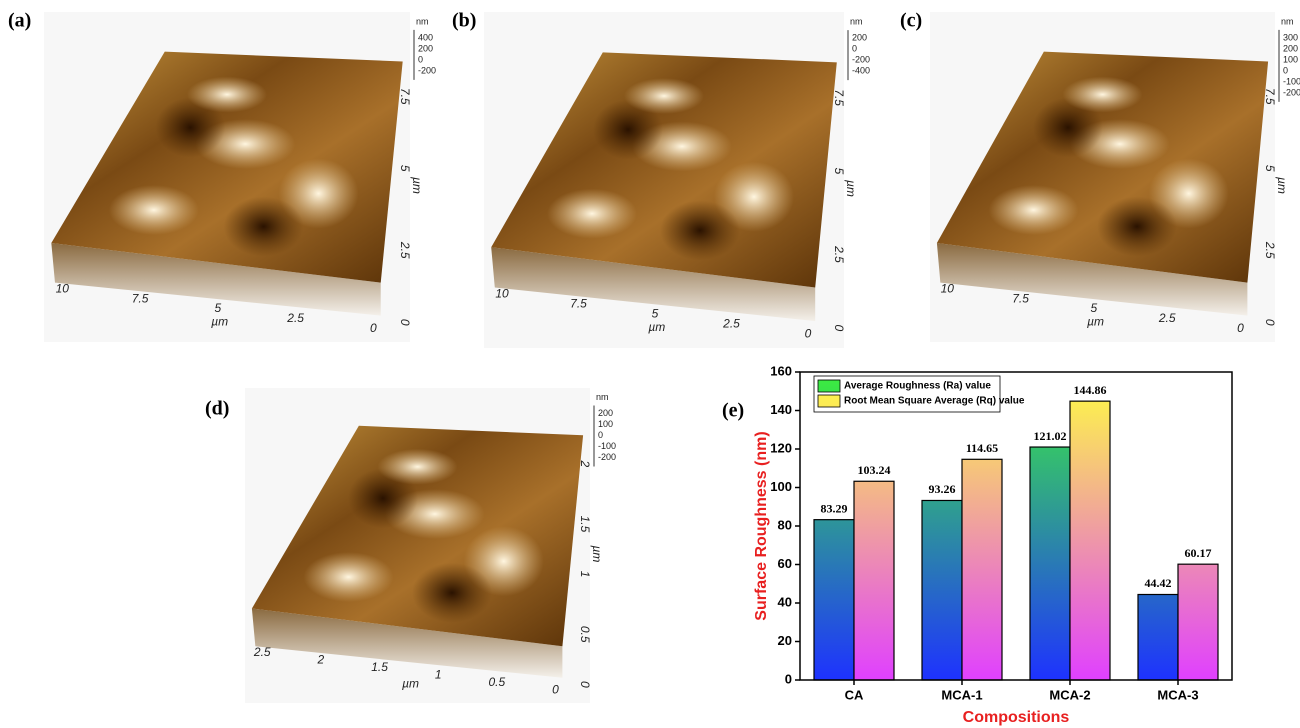  What do you see at coordinates (379, 667) in the screenshot?
I see `x-tick-label: 1.5` at bounding box center [379, 667].